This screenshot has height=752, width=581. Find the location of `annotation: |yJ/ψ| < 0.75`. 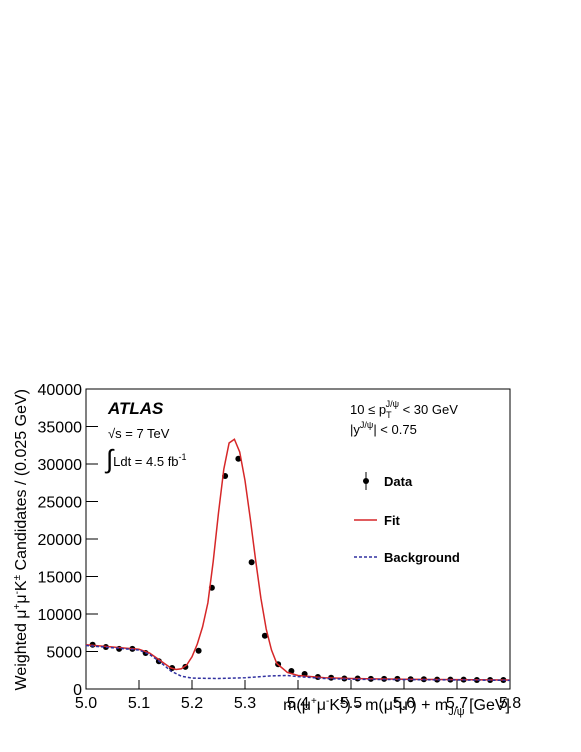

annotation: |yJ/ψ| < 0.75 is located at coordinates (383, 428).